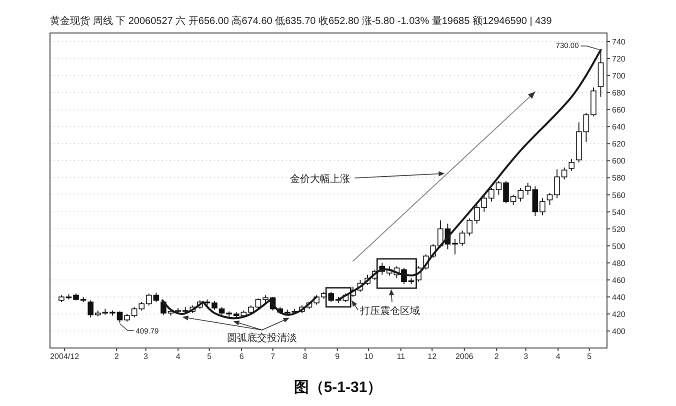 This screenshot has width=676, height=406. I want to click on x-tick-label: 8, so click(305, 356).